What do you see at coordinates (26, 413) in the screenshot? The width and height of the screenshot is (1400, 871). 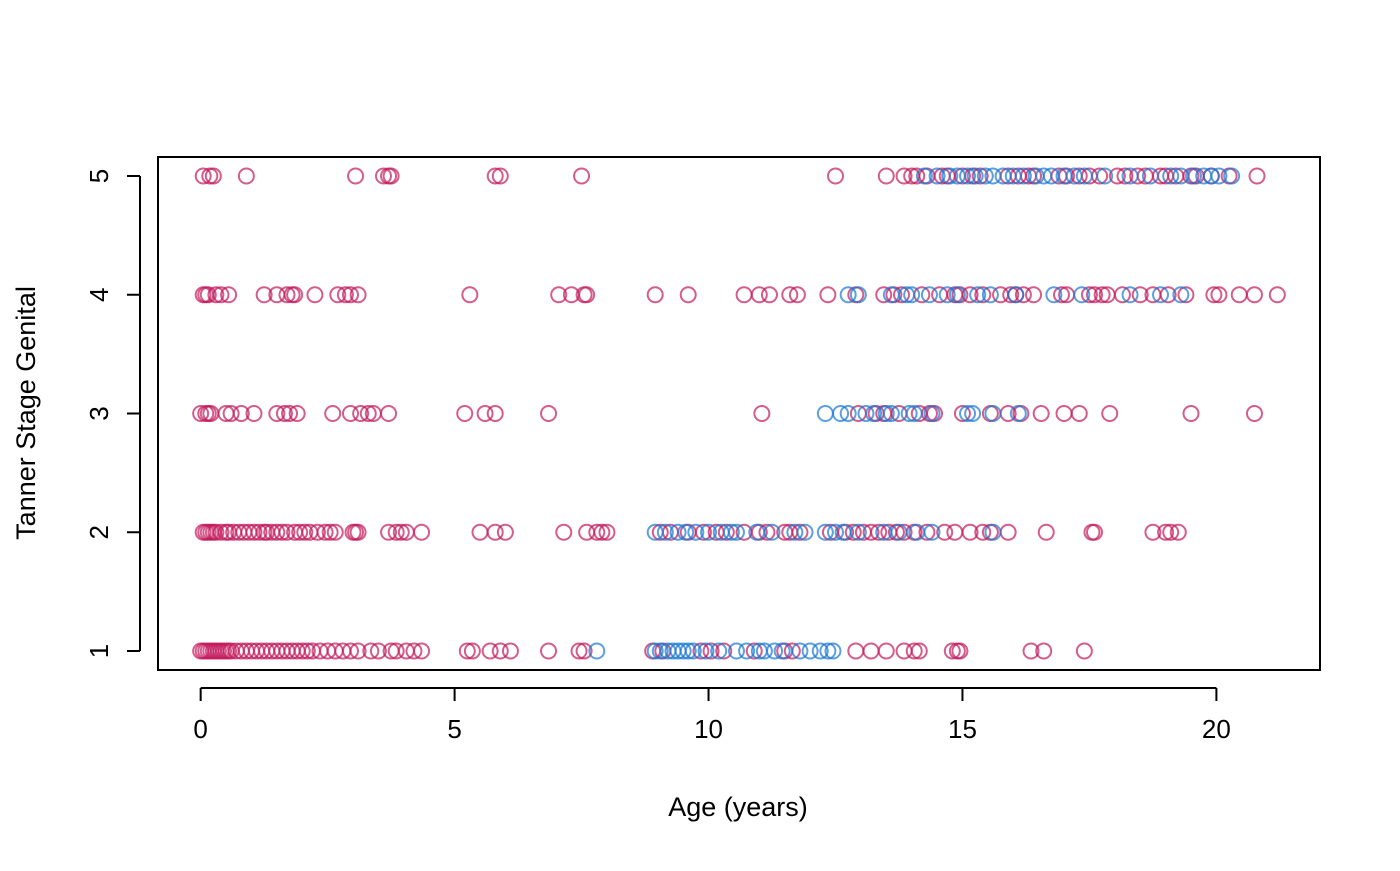 I see `y-axis-title: Tanner Stage Genital` at bounding box center [26, 413].